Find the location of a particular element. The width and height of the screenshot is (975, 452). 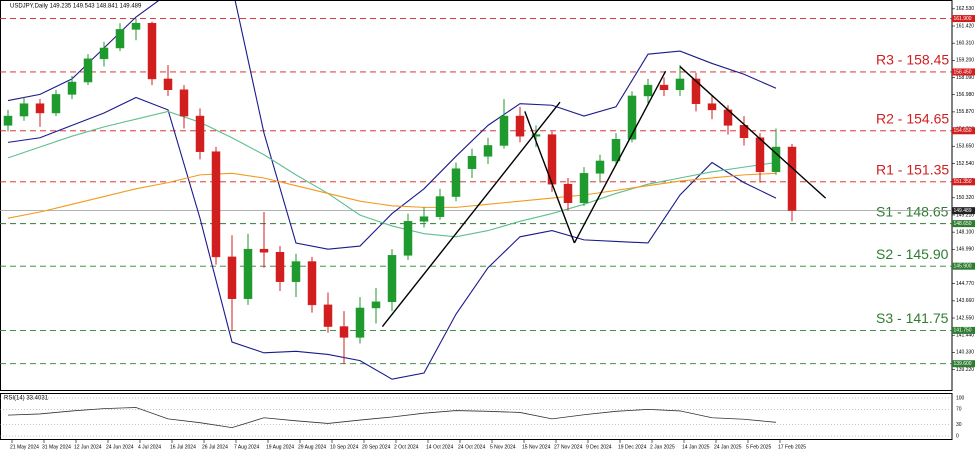

y-tick-label: 152.540 is located at coordinates (965, 164).